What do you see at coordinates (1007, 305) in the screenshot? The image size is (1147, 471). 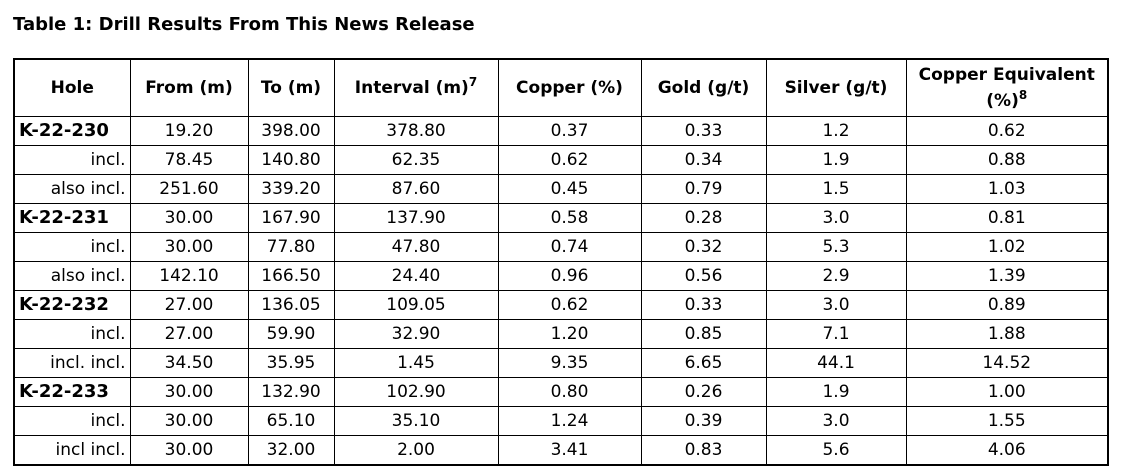 I see `value-cell: 0.89` at bounding box center [1007, 305].